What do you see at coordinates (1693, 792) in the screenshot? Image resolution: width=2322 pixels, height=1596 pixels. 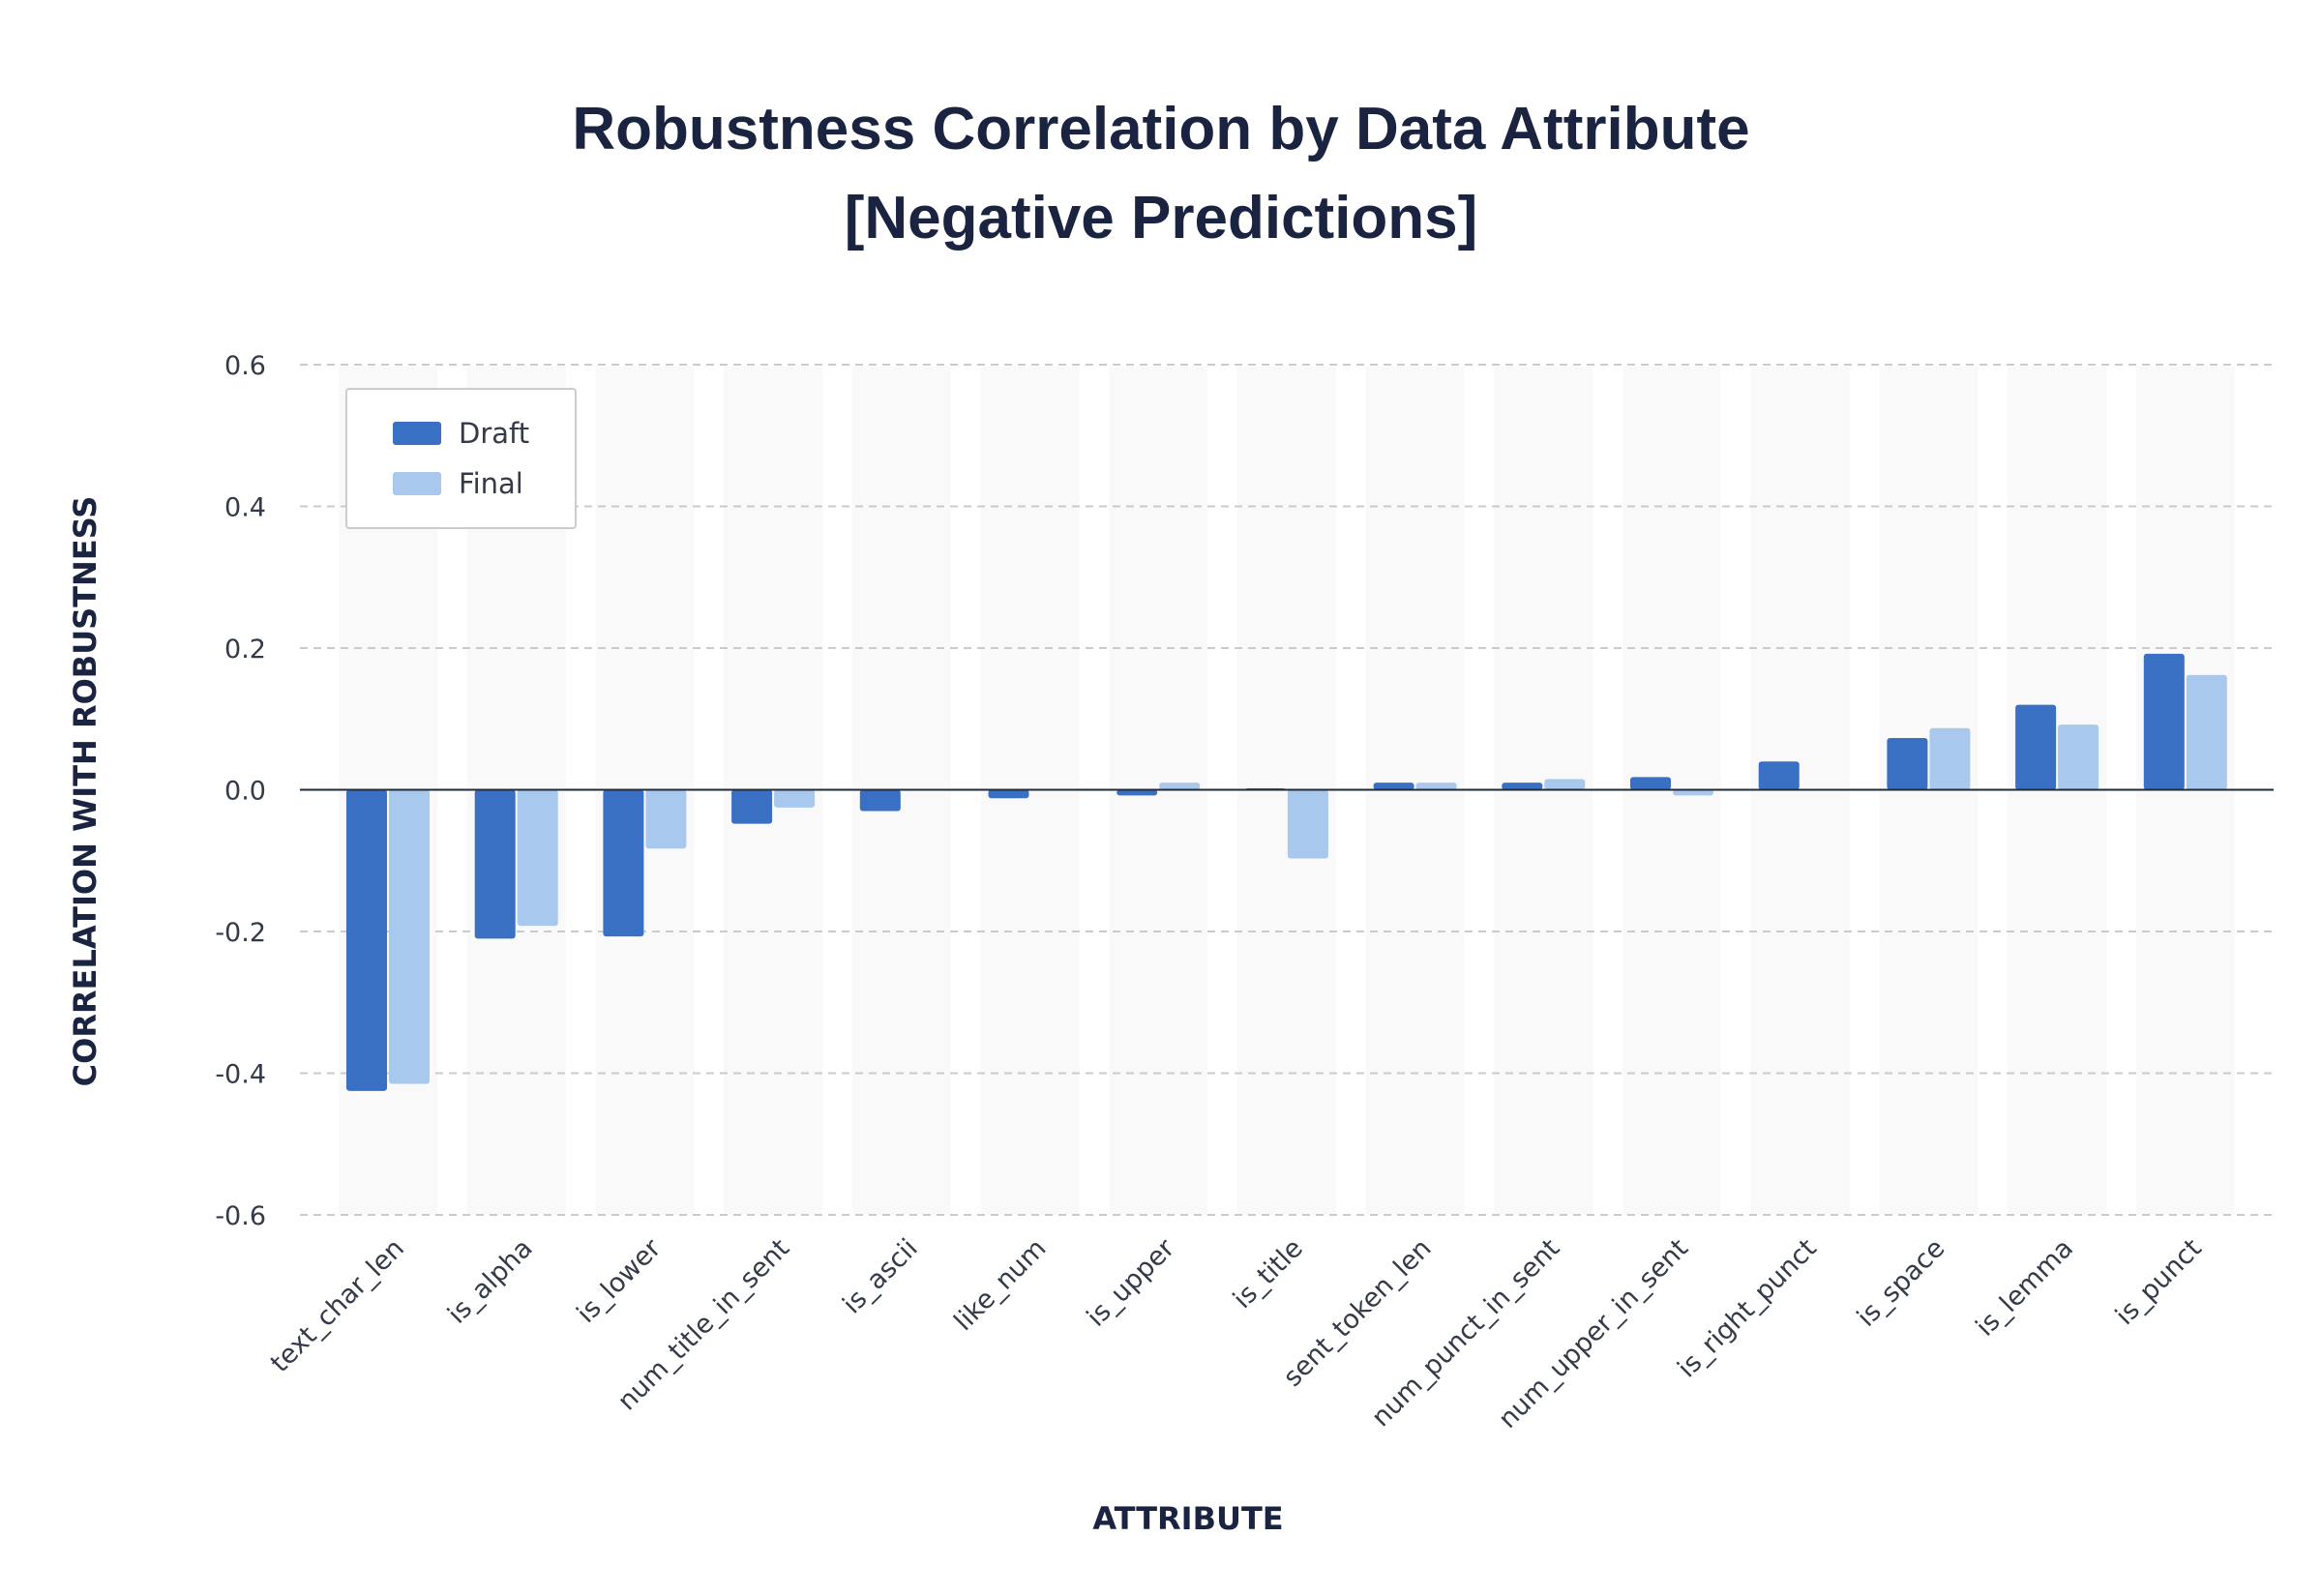 I see `bar-final-num-upper-in-sent` at bounding box center [1693, 792].